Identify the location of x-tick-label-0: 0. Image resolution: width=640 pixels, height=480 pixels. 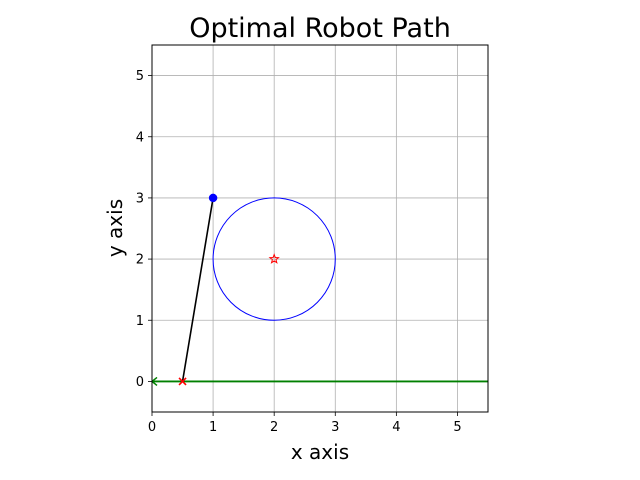
(152, 427).